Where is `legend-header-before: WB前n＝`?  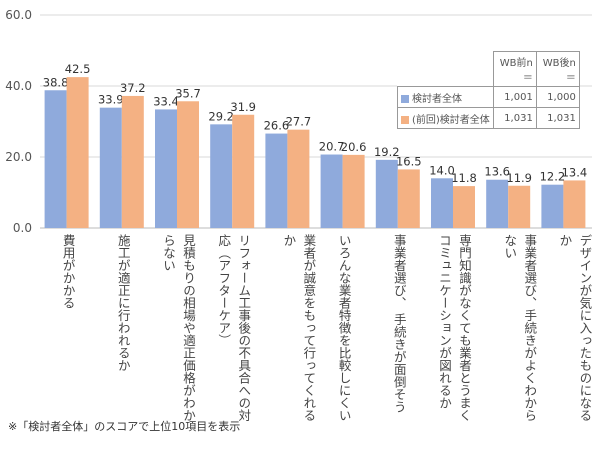
legend-header-before: WB前n＝ is located at coordinates (514, 69).